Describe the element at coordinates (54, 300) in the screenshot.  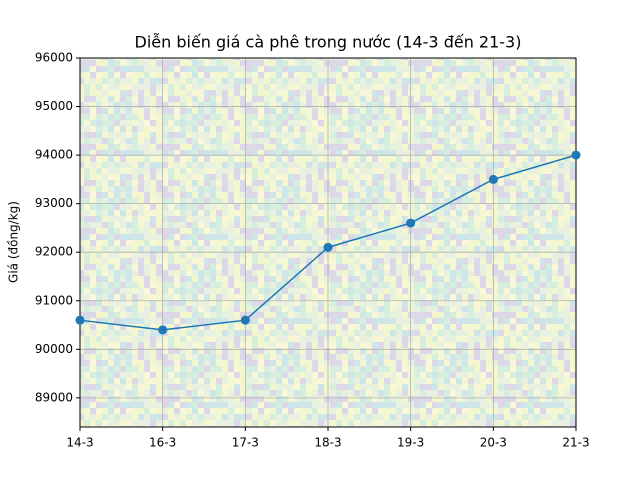
I see `y-tick-label: 91000` at that location.